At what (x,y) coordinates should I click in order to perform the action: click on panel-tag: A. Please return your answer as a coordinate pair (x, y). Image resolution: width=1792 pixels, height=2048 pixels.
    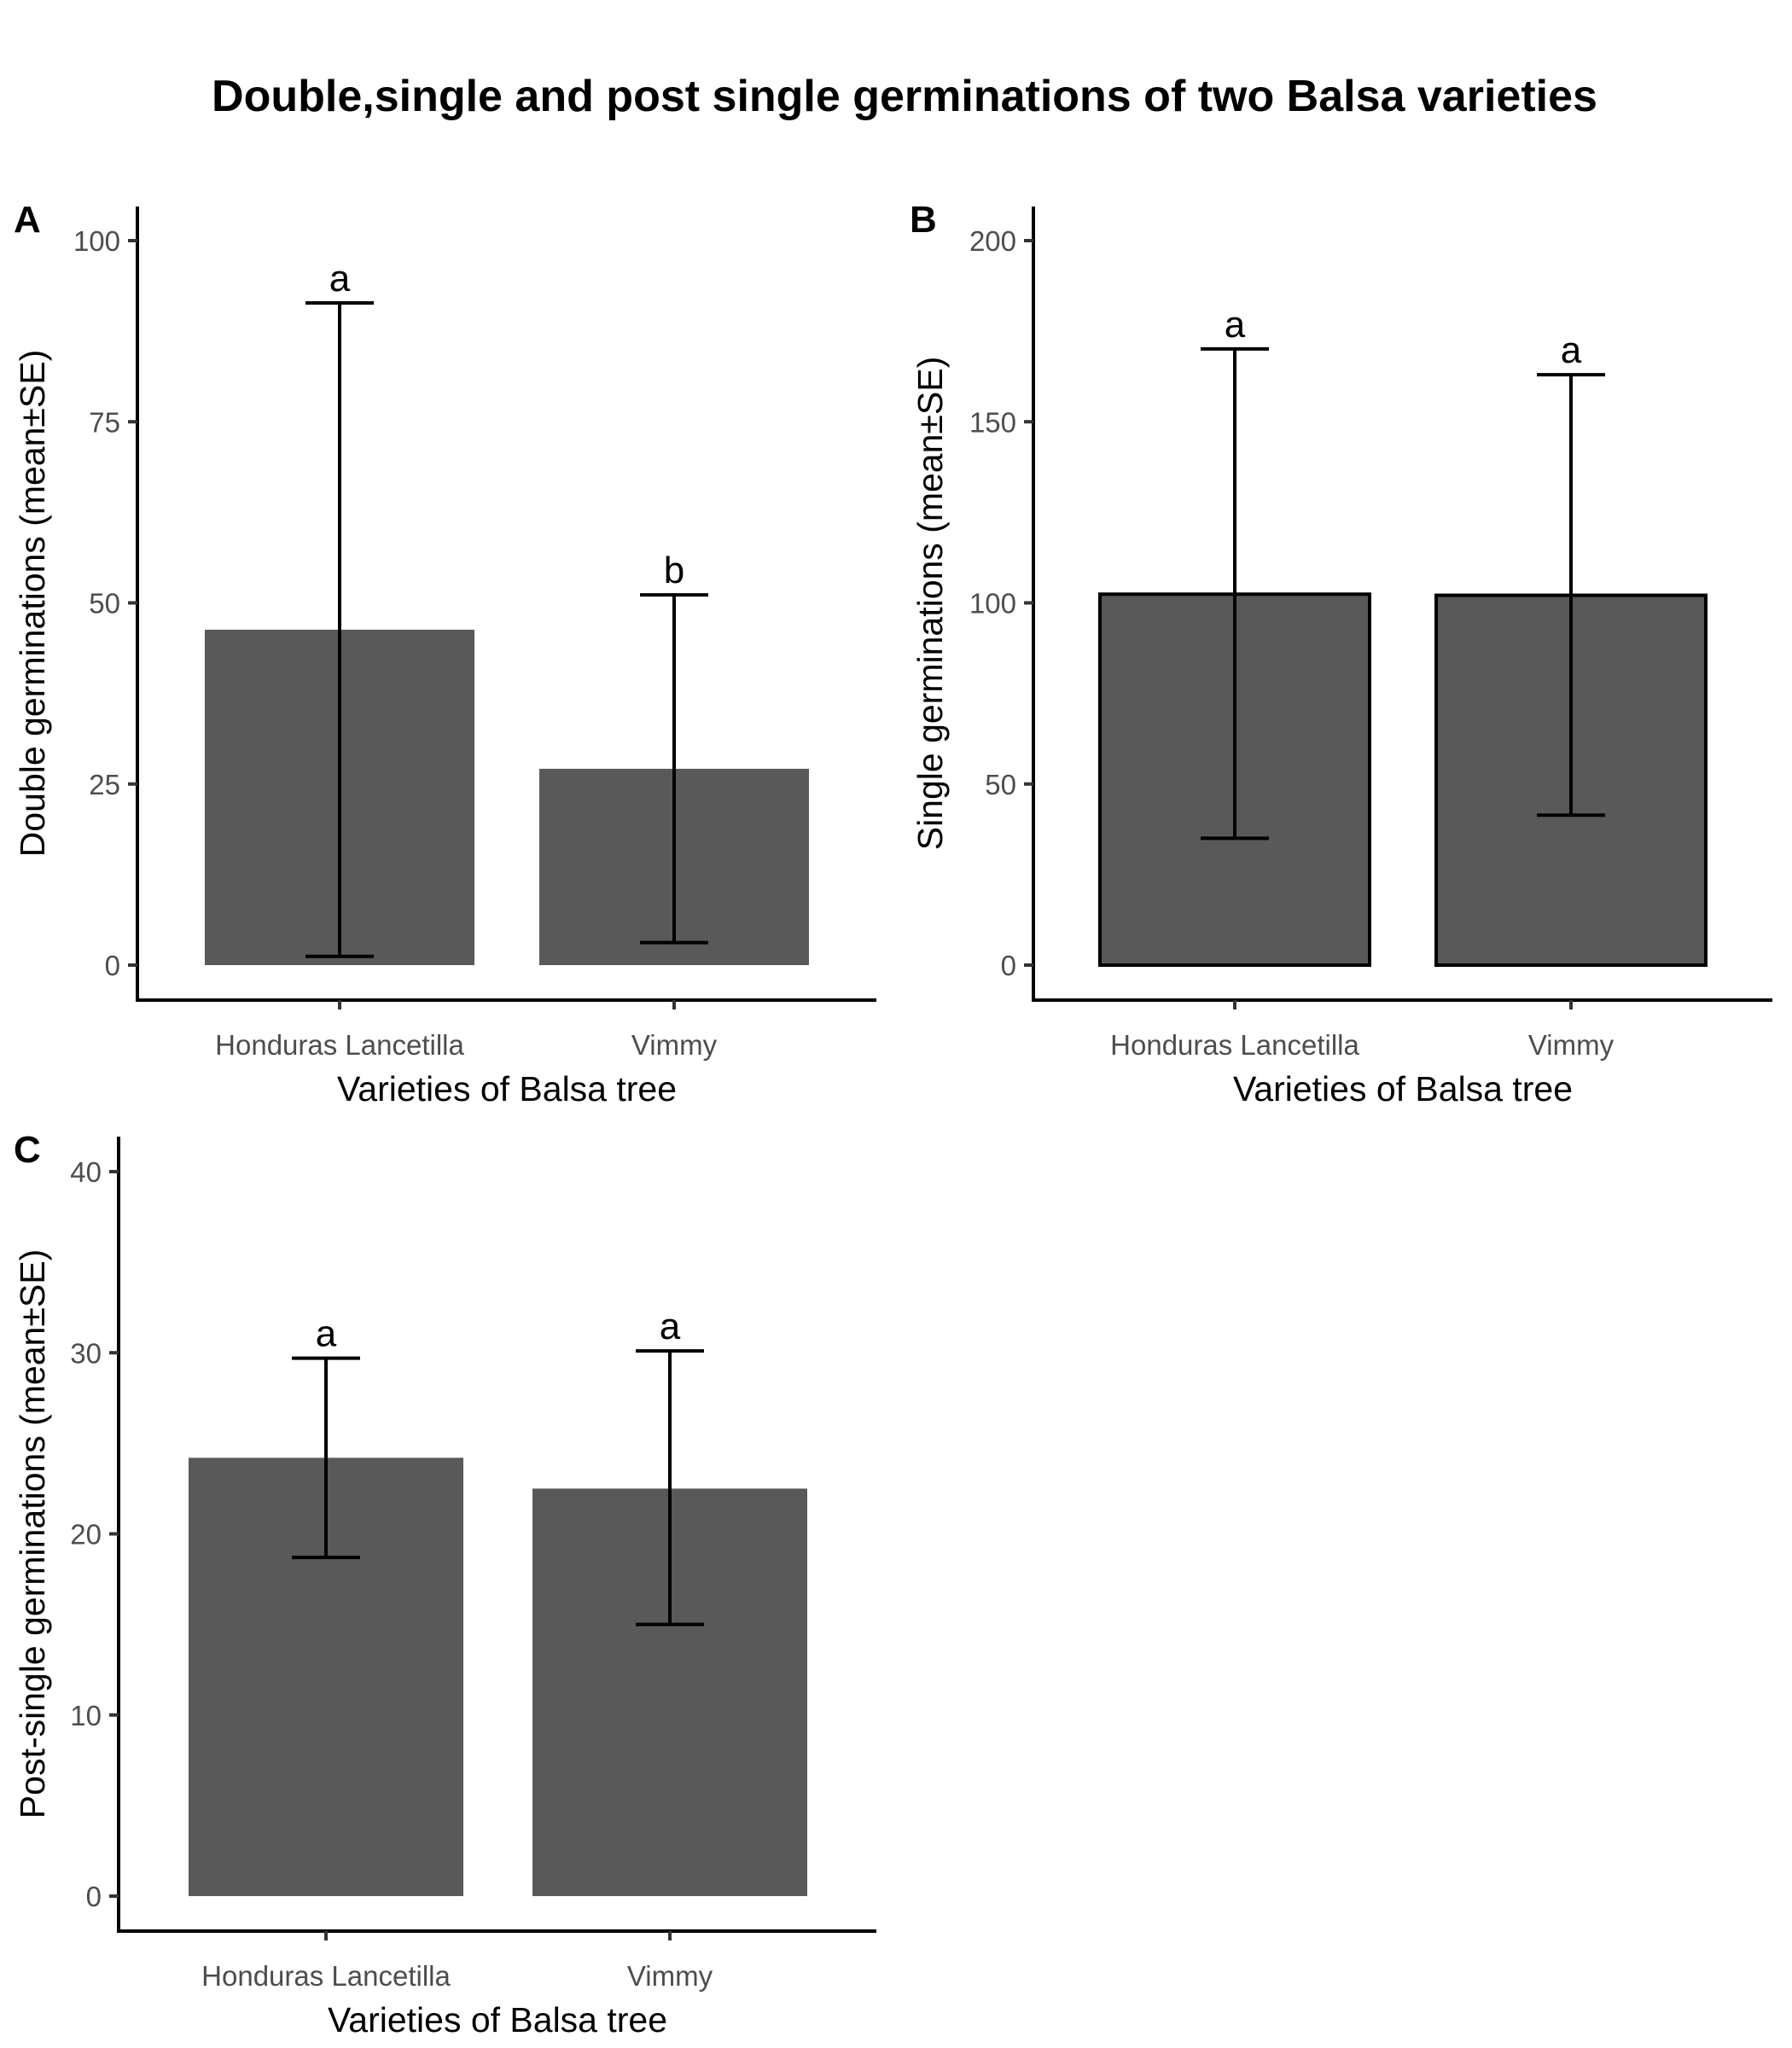
    Looking at the image, I should click on (27, 220).